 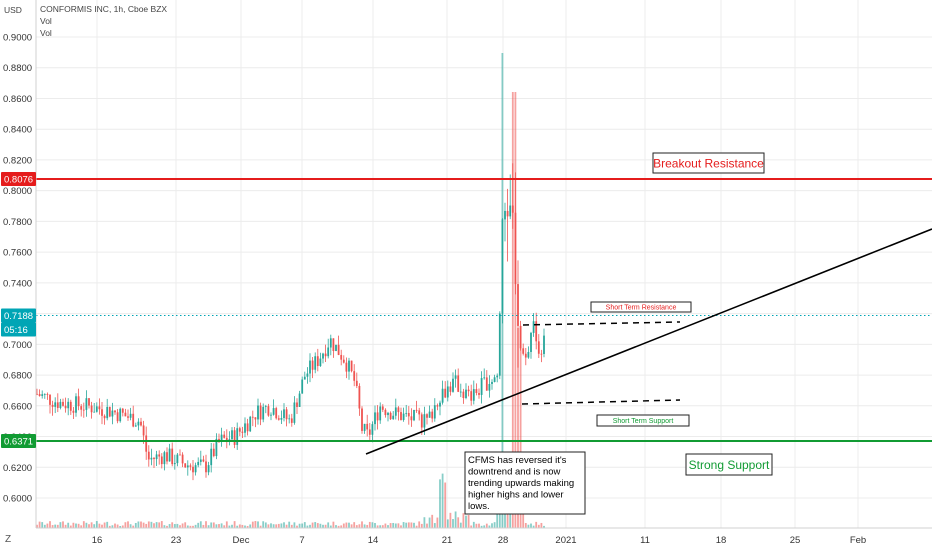 I want to click on y-tick-label: 0.8600, so click(x=17, y=99).